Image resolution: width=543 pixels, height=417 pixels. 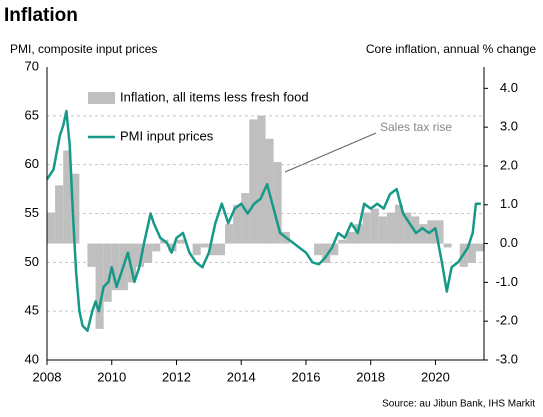 What do you see at coordinates (32, 65) in the screenshot?
I see `y-tick-label: 70` at bounding box center [32, 65].